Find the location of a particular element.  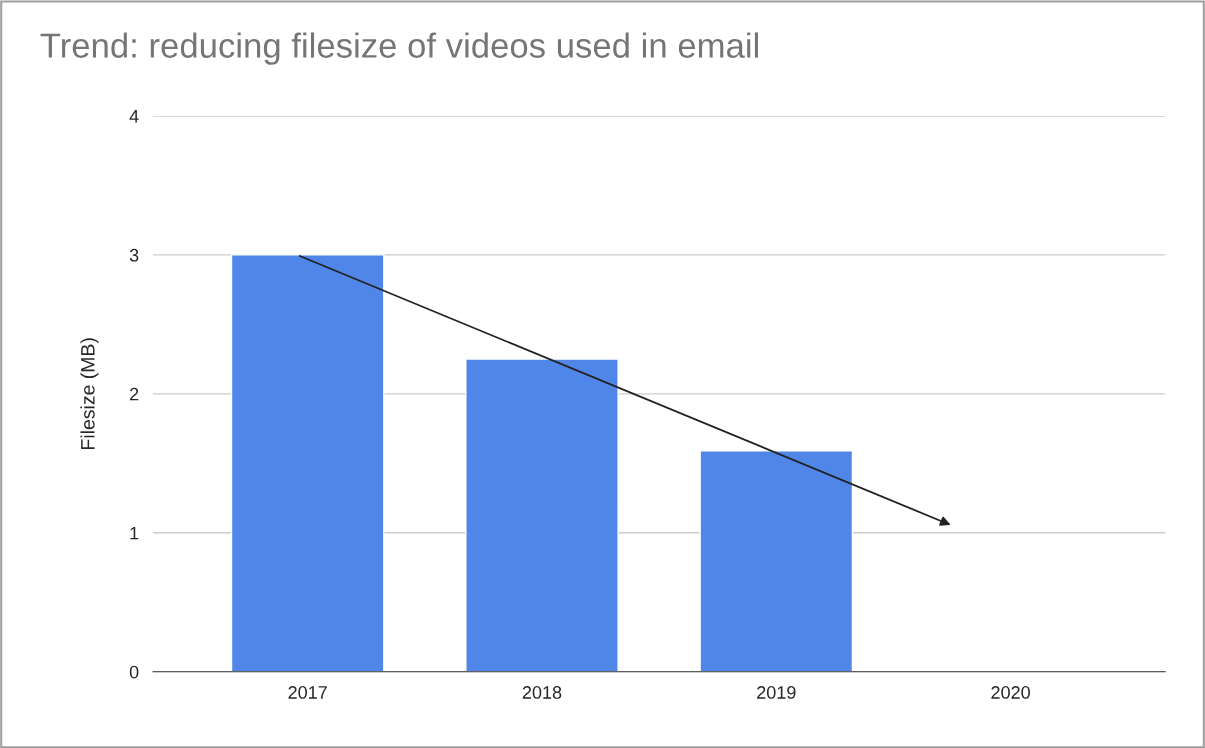

x-tick-label: 2017 is located at coordinates (307, 692).